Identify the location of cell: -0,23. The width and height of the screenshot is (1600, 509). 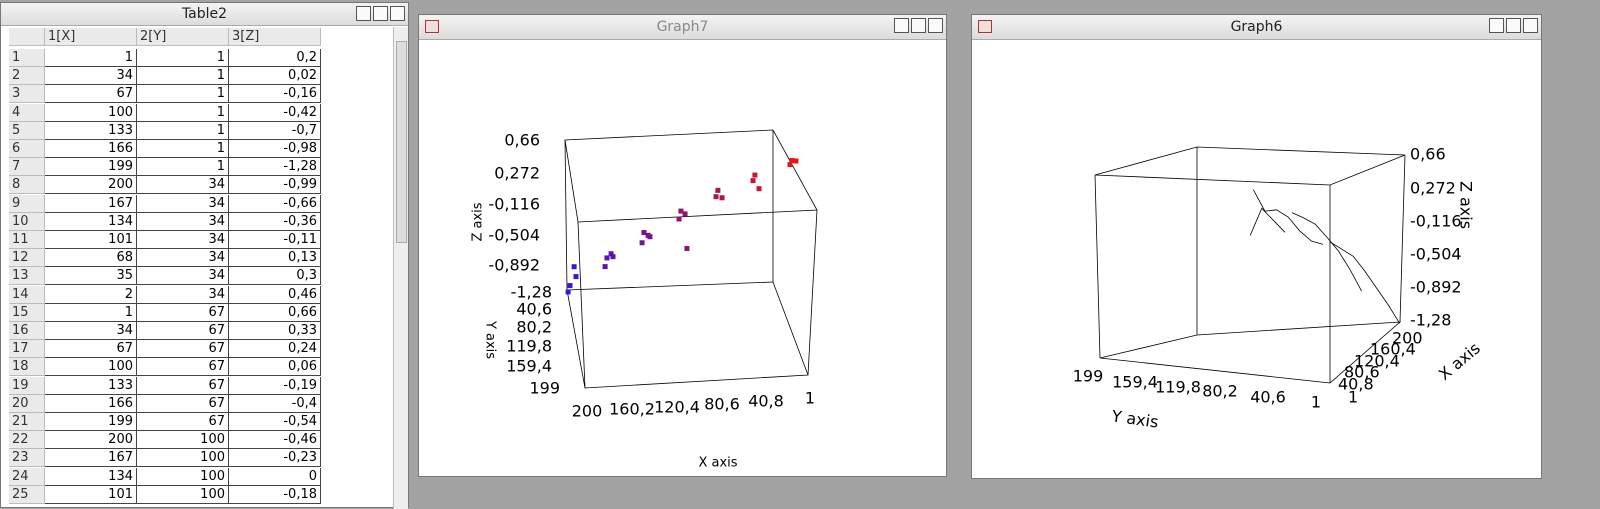
(275, 458).